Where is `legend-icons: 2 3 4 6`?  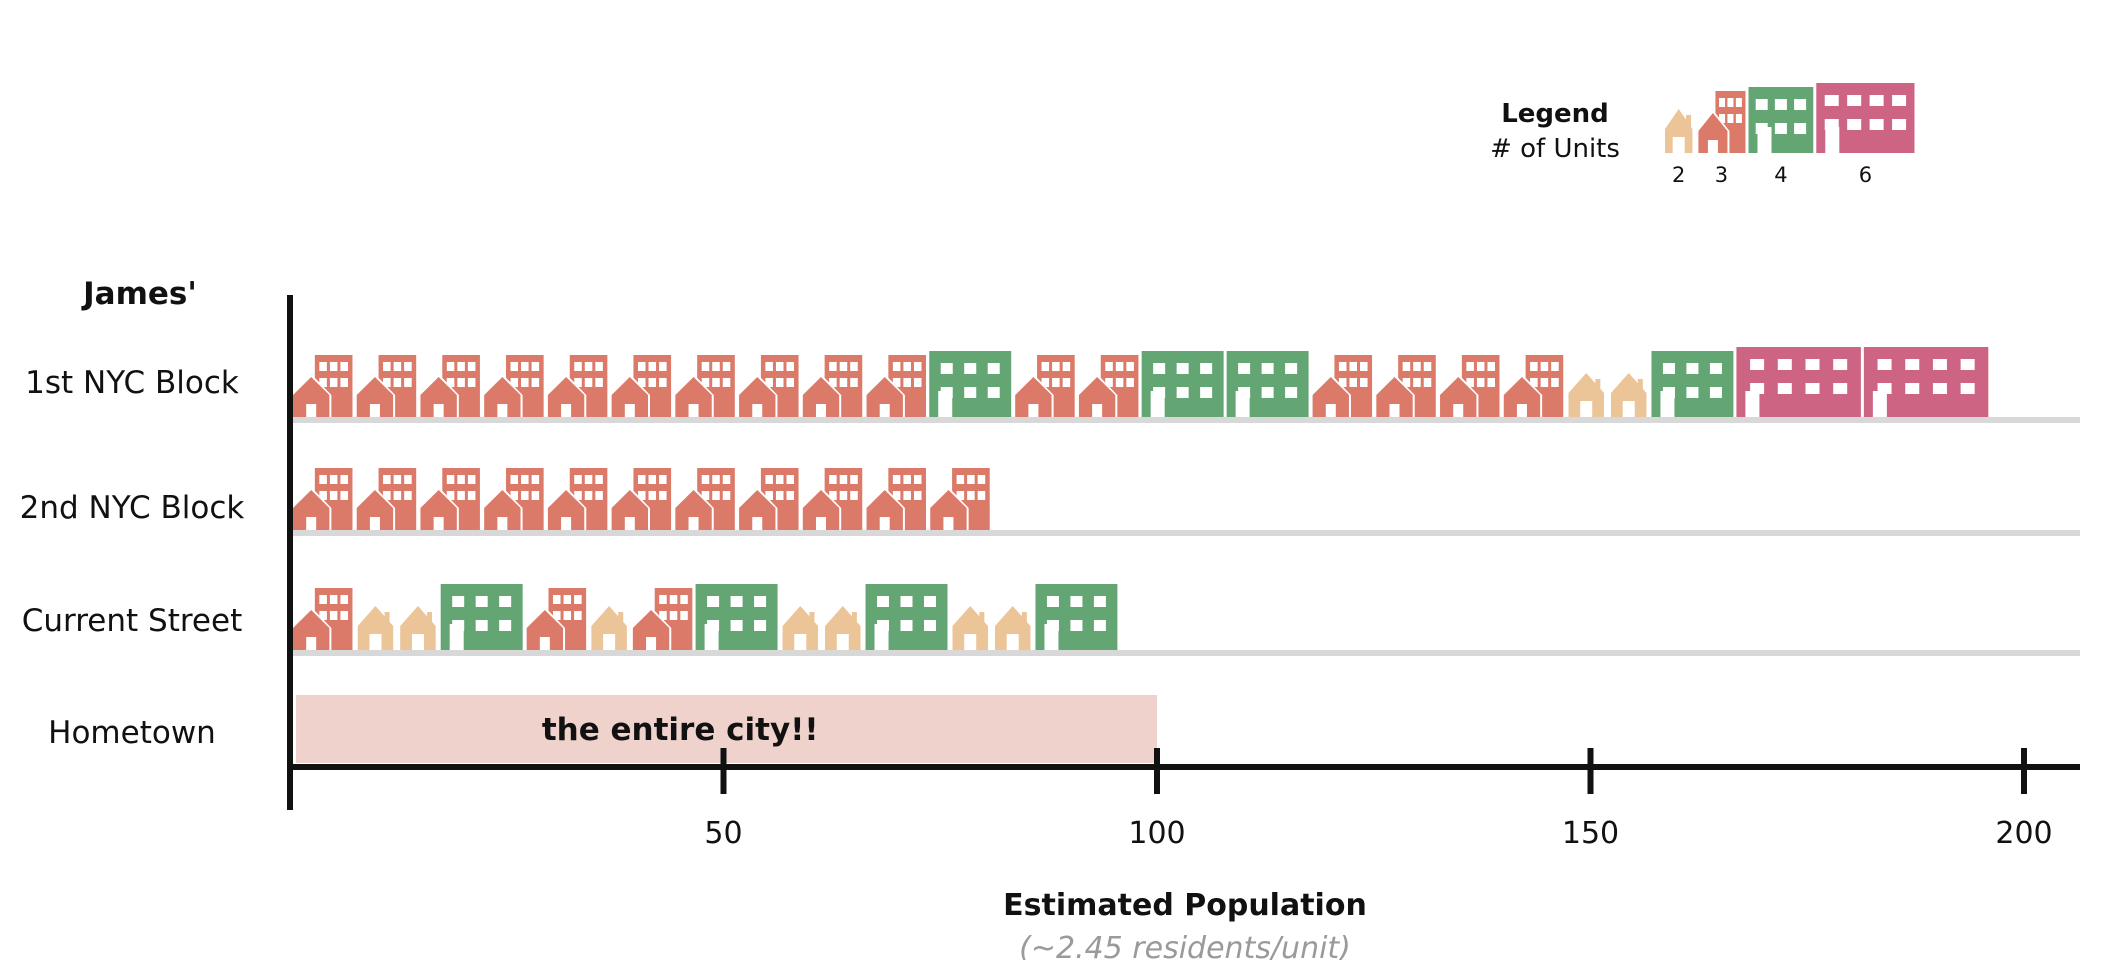 legend-icons: 2 3 4 6 is located at coordinates (1790, 135).